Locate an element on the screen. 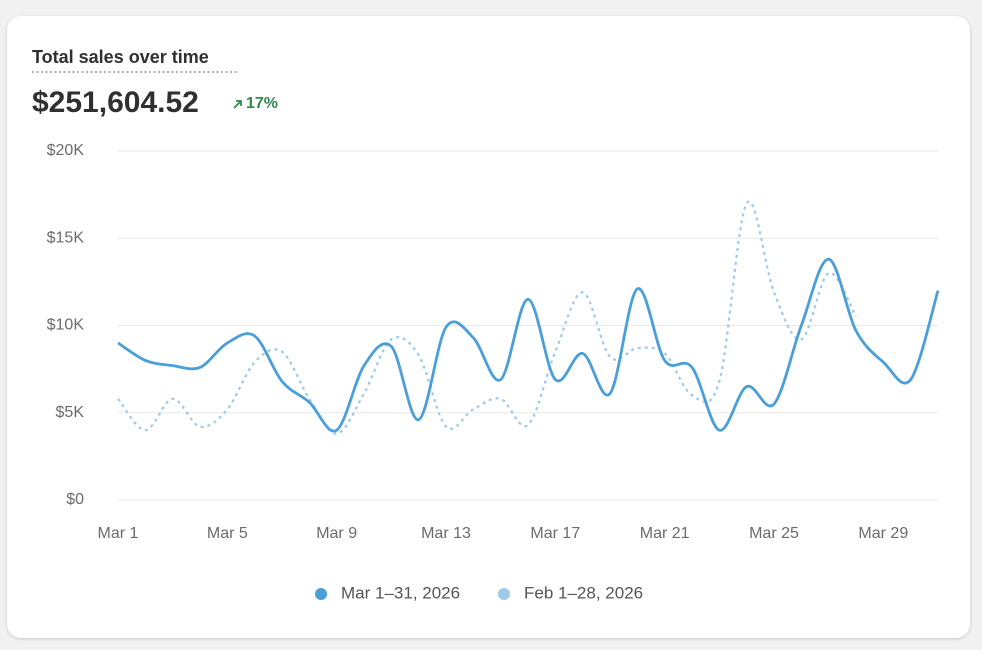  x-tick-label: Mar 17 is located at coordinates (555, 533).